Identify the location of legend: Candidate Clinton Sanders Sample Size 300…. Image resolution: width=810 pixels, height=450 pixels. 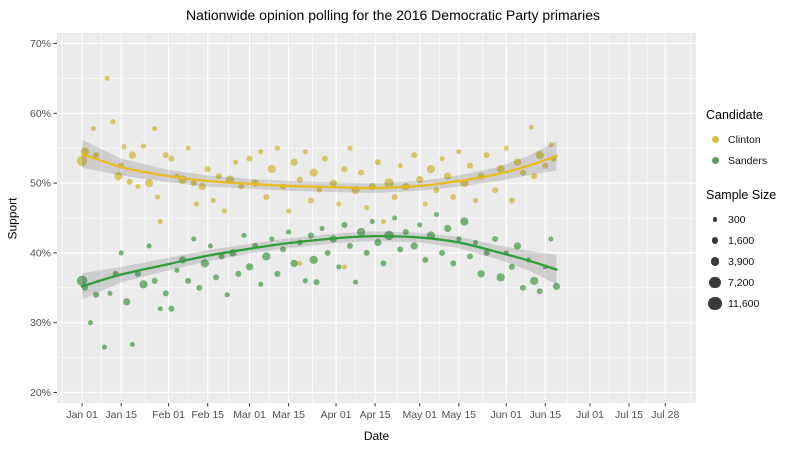
(758, 211).